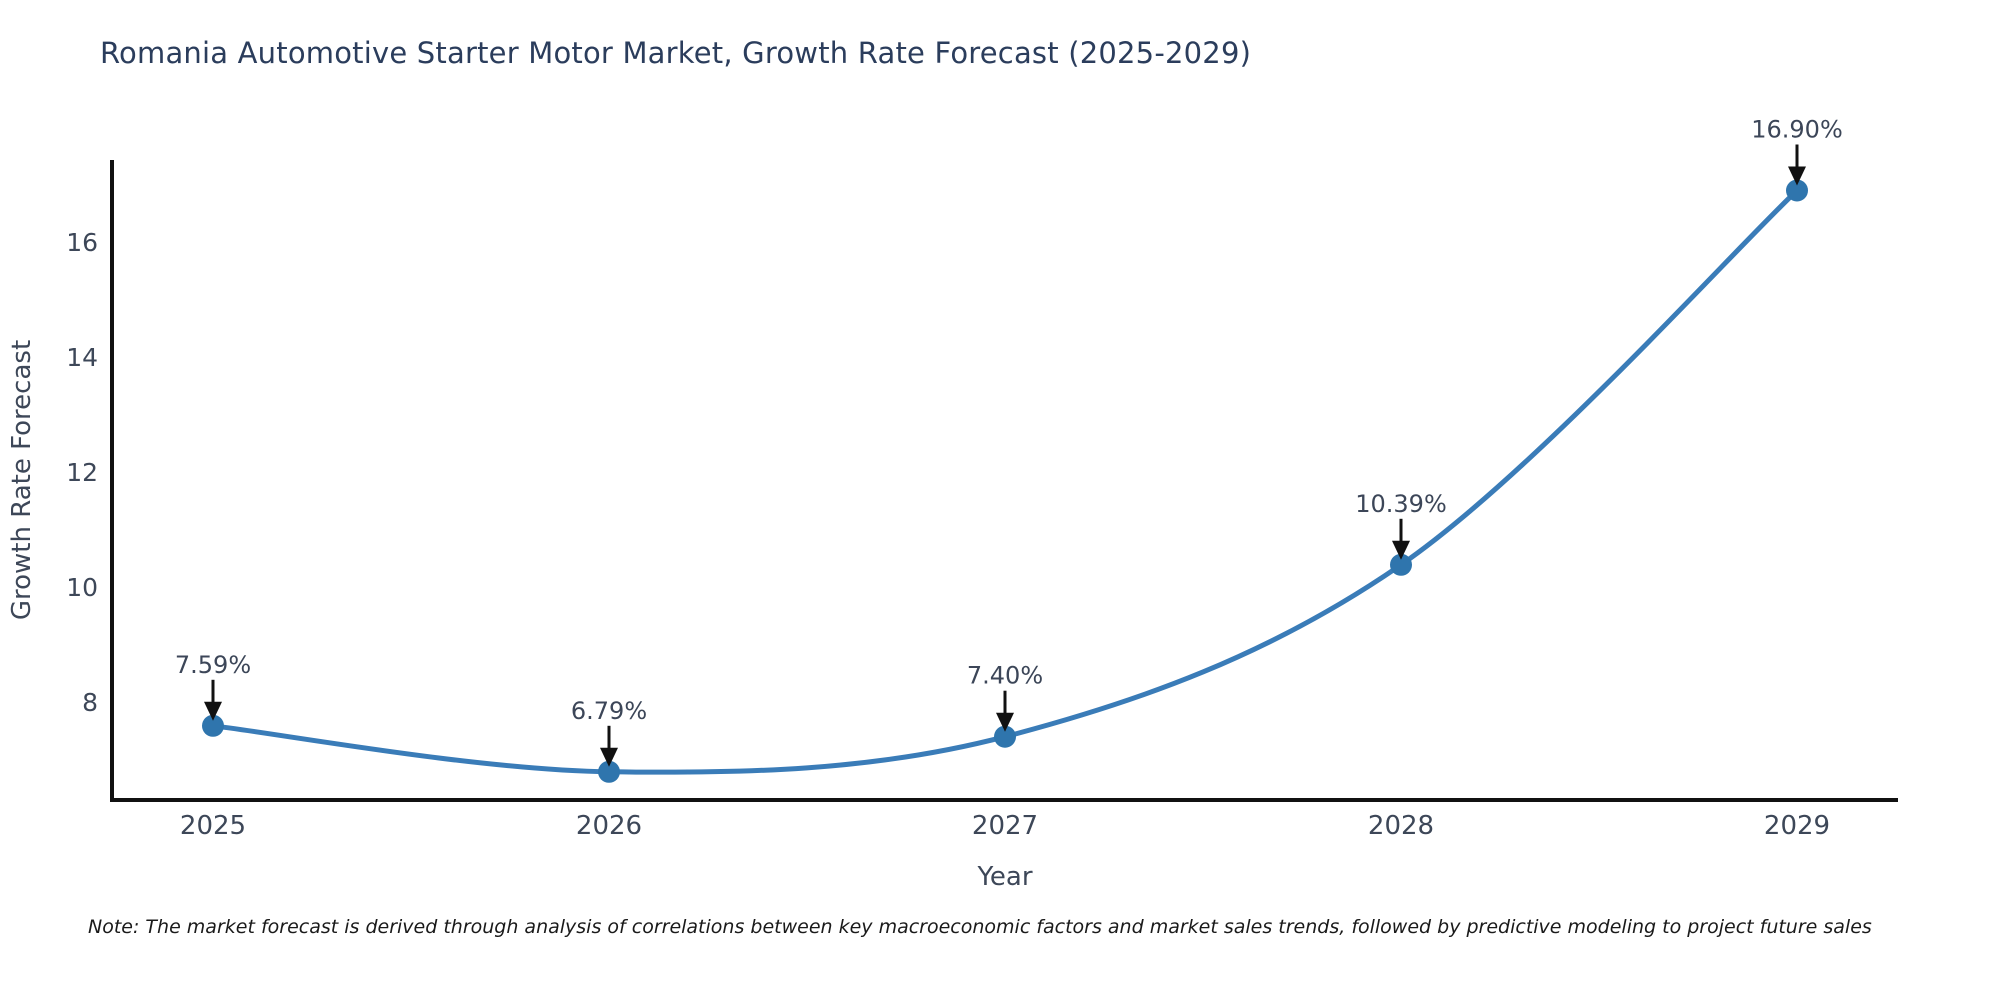 The image size is (2000, 1000). Describe the element at coordinates (82, 242) in the screenshot. I see `y-tick-label: 16` at that location.